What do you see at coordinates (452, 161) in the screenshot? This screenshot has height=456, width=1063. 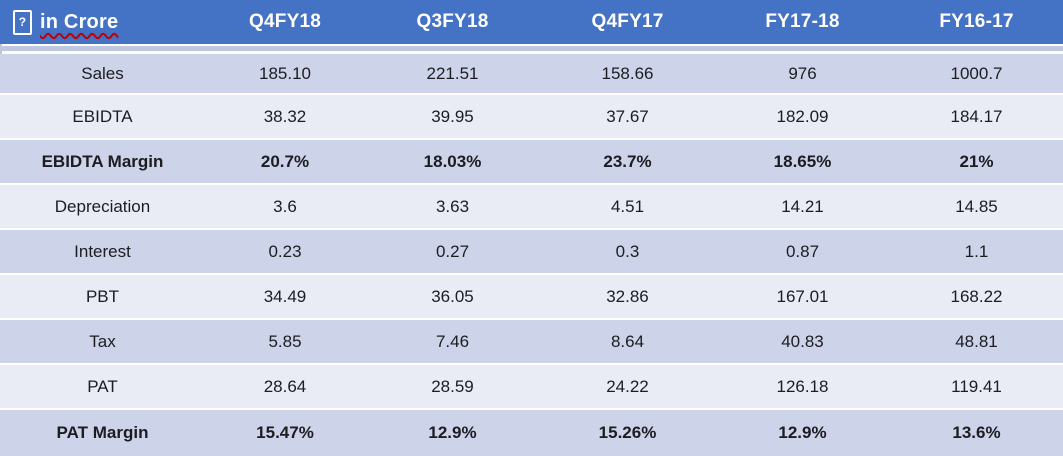 I see `cell-value: 18.03%` at bounding box center [452, 161].